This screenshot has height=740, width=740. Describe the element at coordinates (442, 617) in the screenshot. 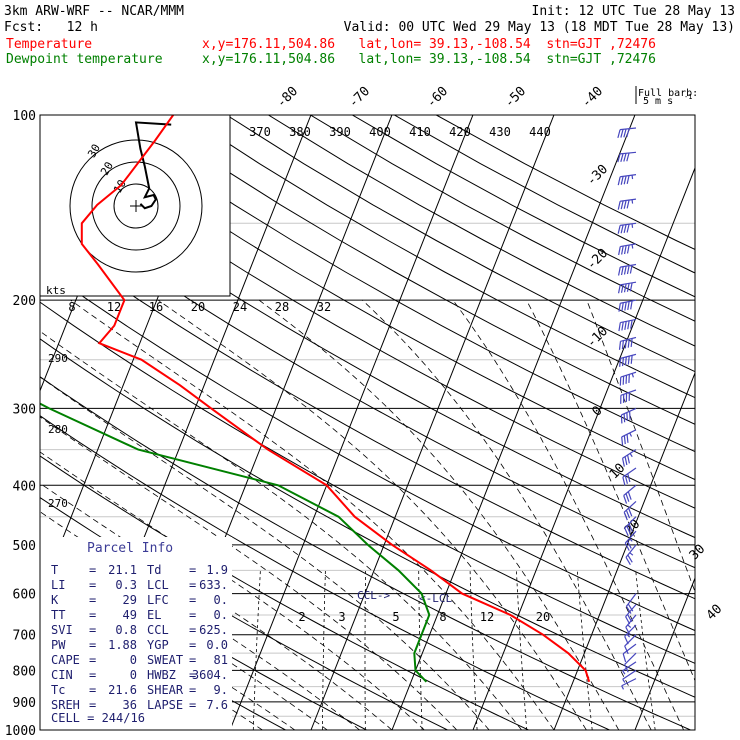

I see `mixing-ratio-label: 8` at that location.